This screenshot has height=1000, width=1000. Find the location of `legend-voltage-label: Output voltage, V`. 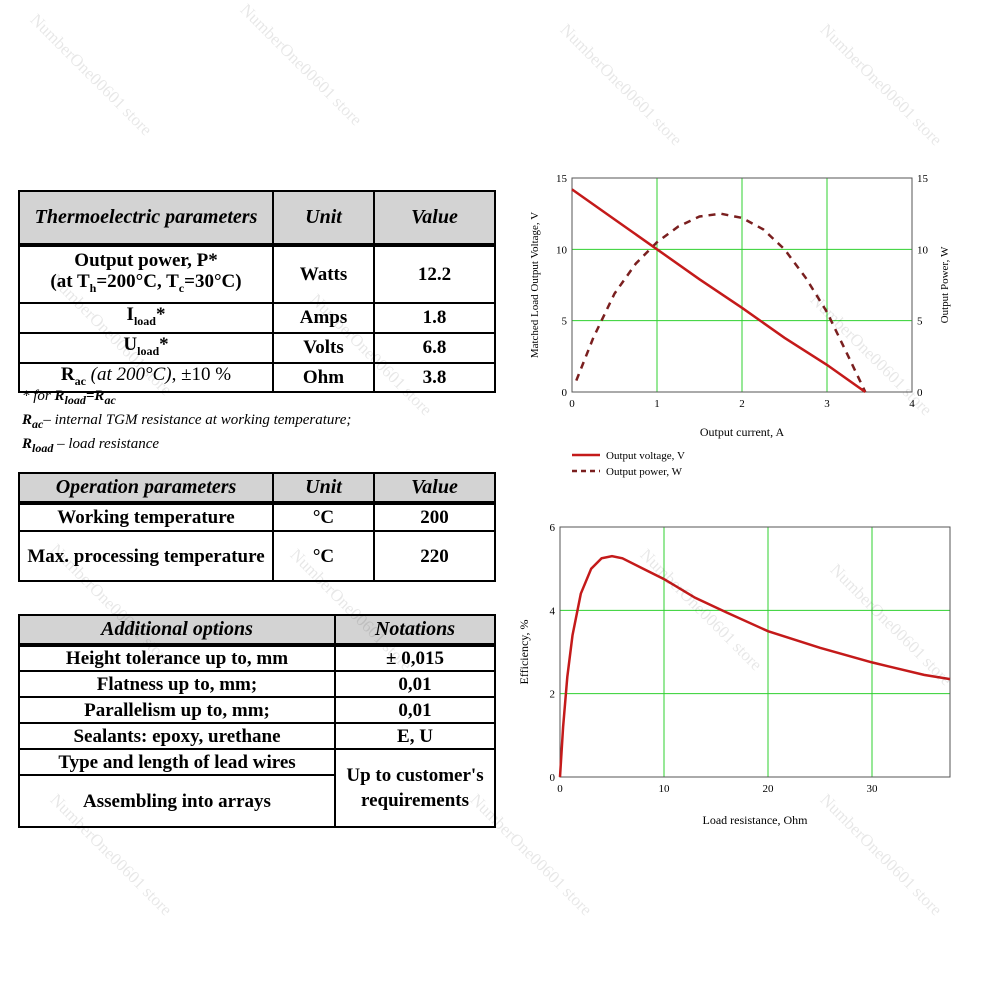

legend-voltage-label: Output voltage, V is located at coordinates (645, 456).